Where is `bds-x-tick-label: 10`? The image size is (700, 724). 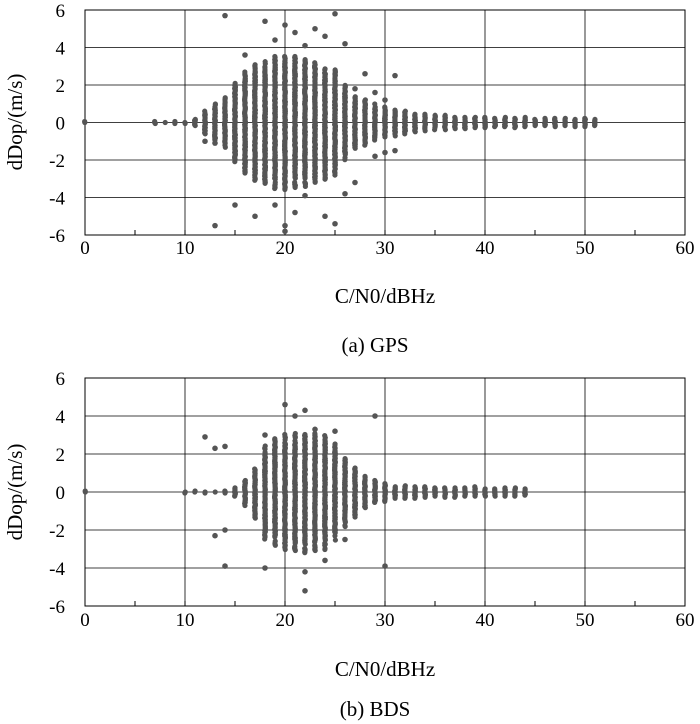
bds-x-tick-label: 10 is located at coordinates (185, 620).